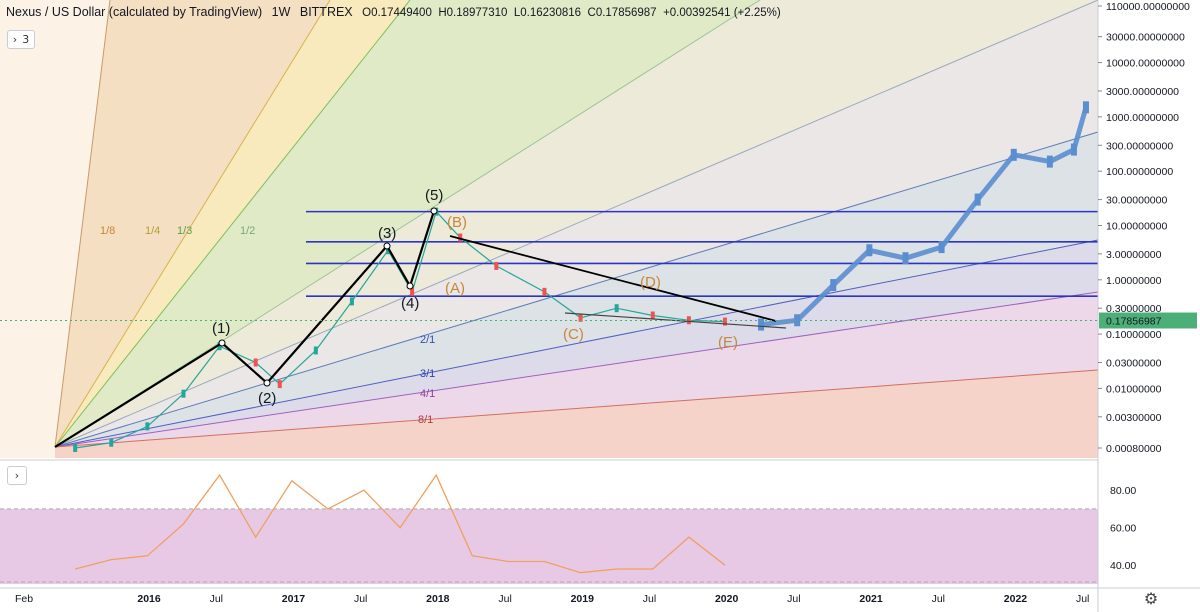  I want to click on exchange: BITTREX, so click(326, 12).